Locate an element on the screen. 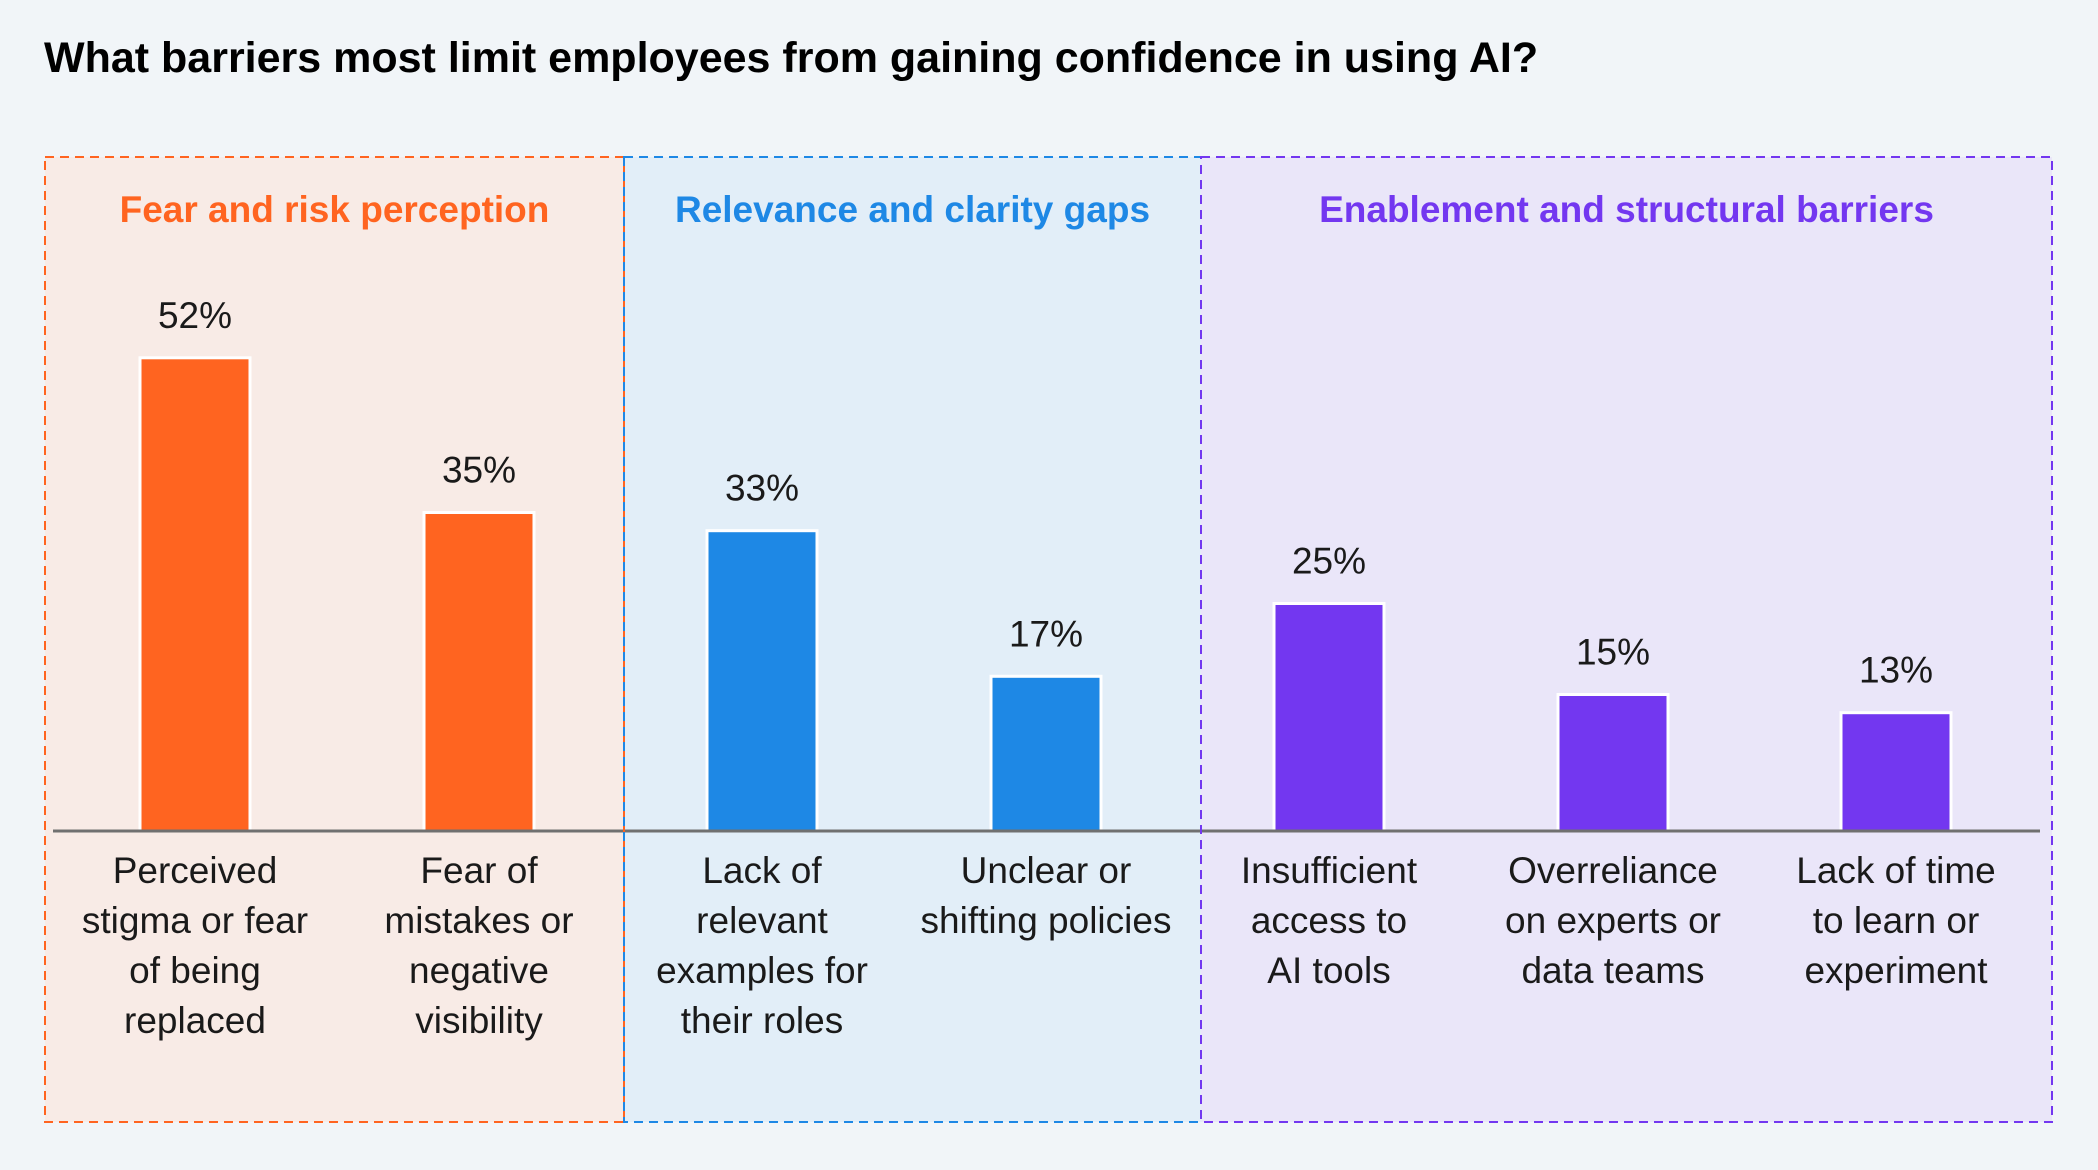 The image size is (2098, 1170). group-title-2: Enablement and structural barriers is located at coordinates (1626, 209).